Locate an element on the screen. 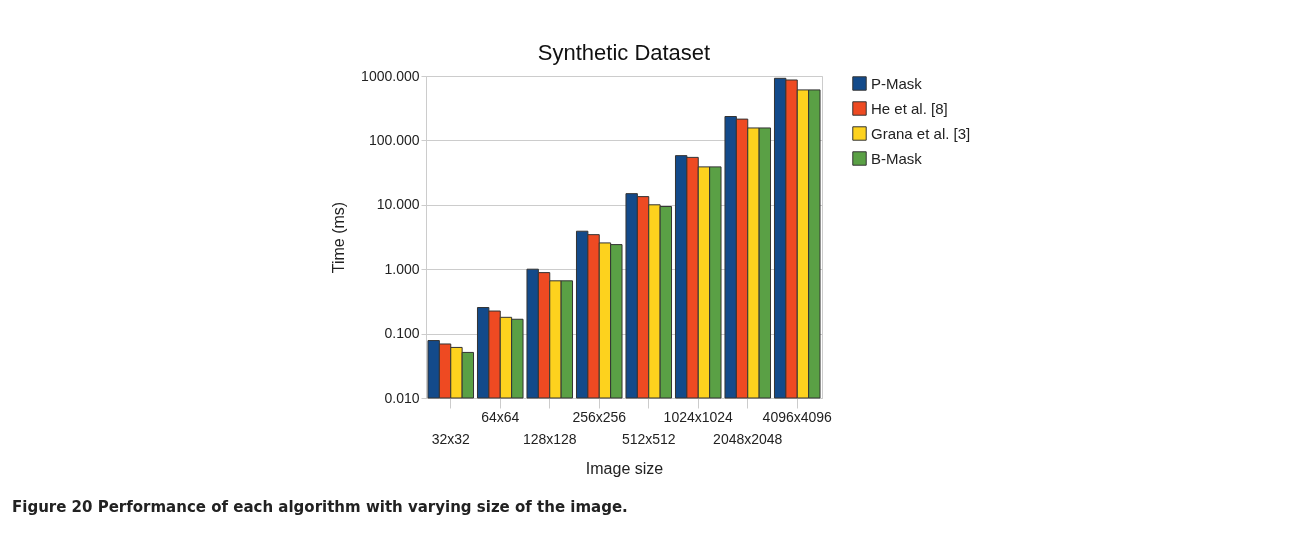 This screenshot has height=537, width=1290. x-tick-label: 2048x2048 is located at coordinates (748, 438).